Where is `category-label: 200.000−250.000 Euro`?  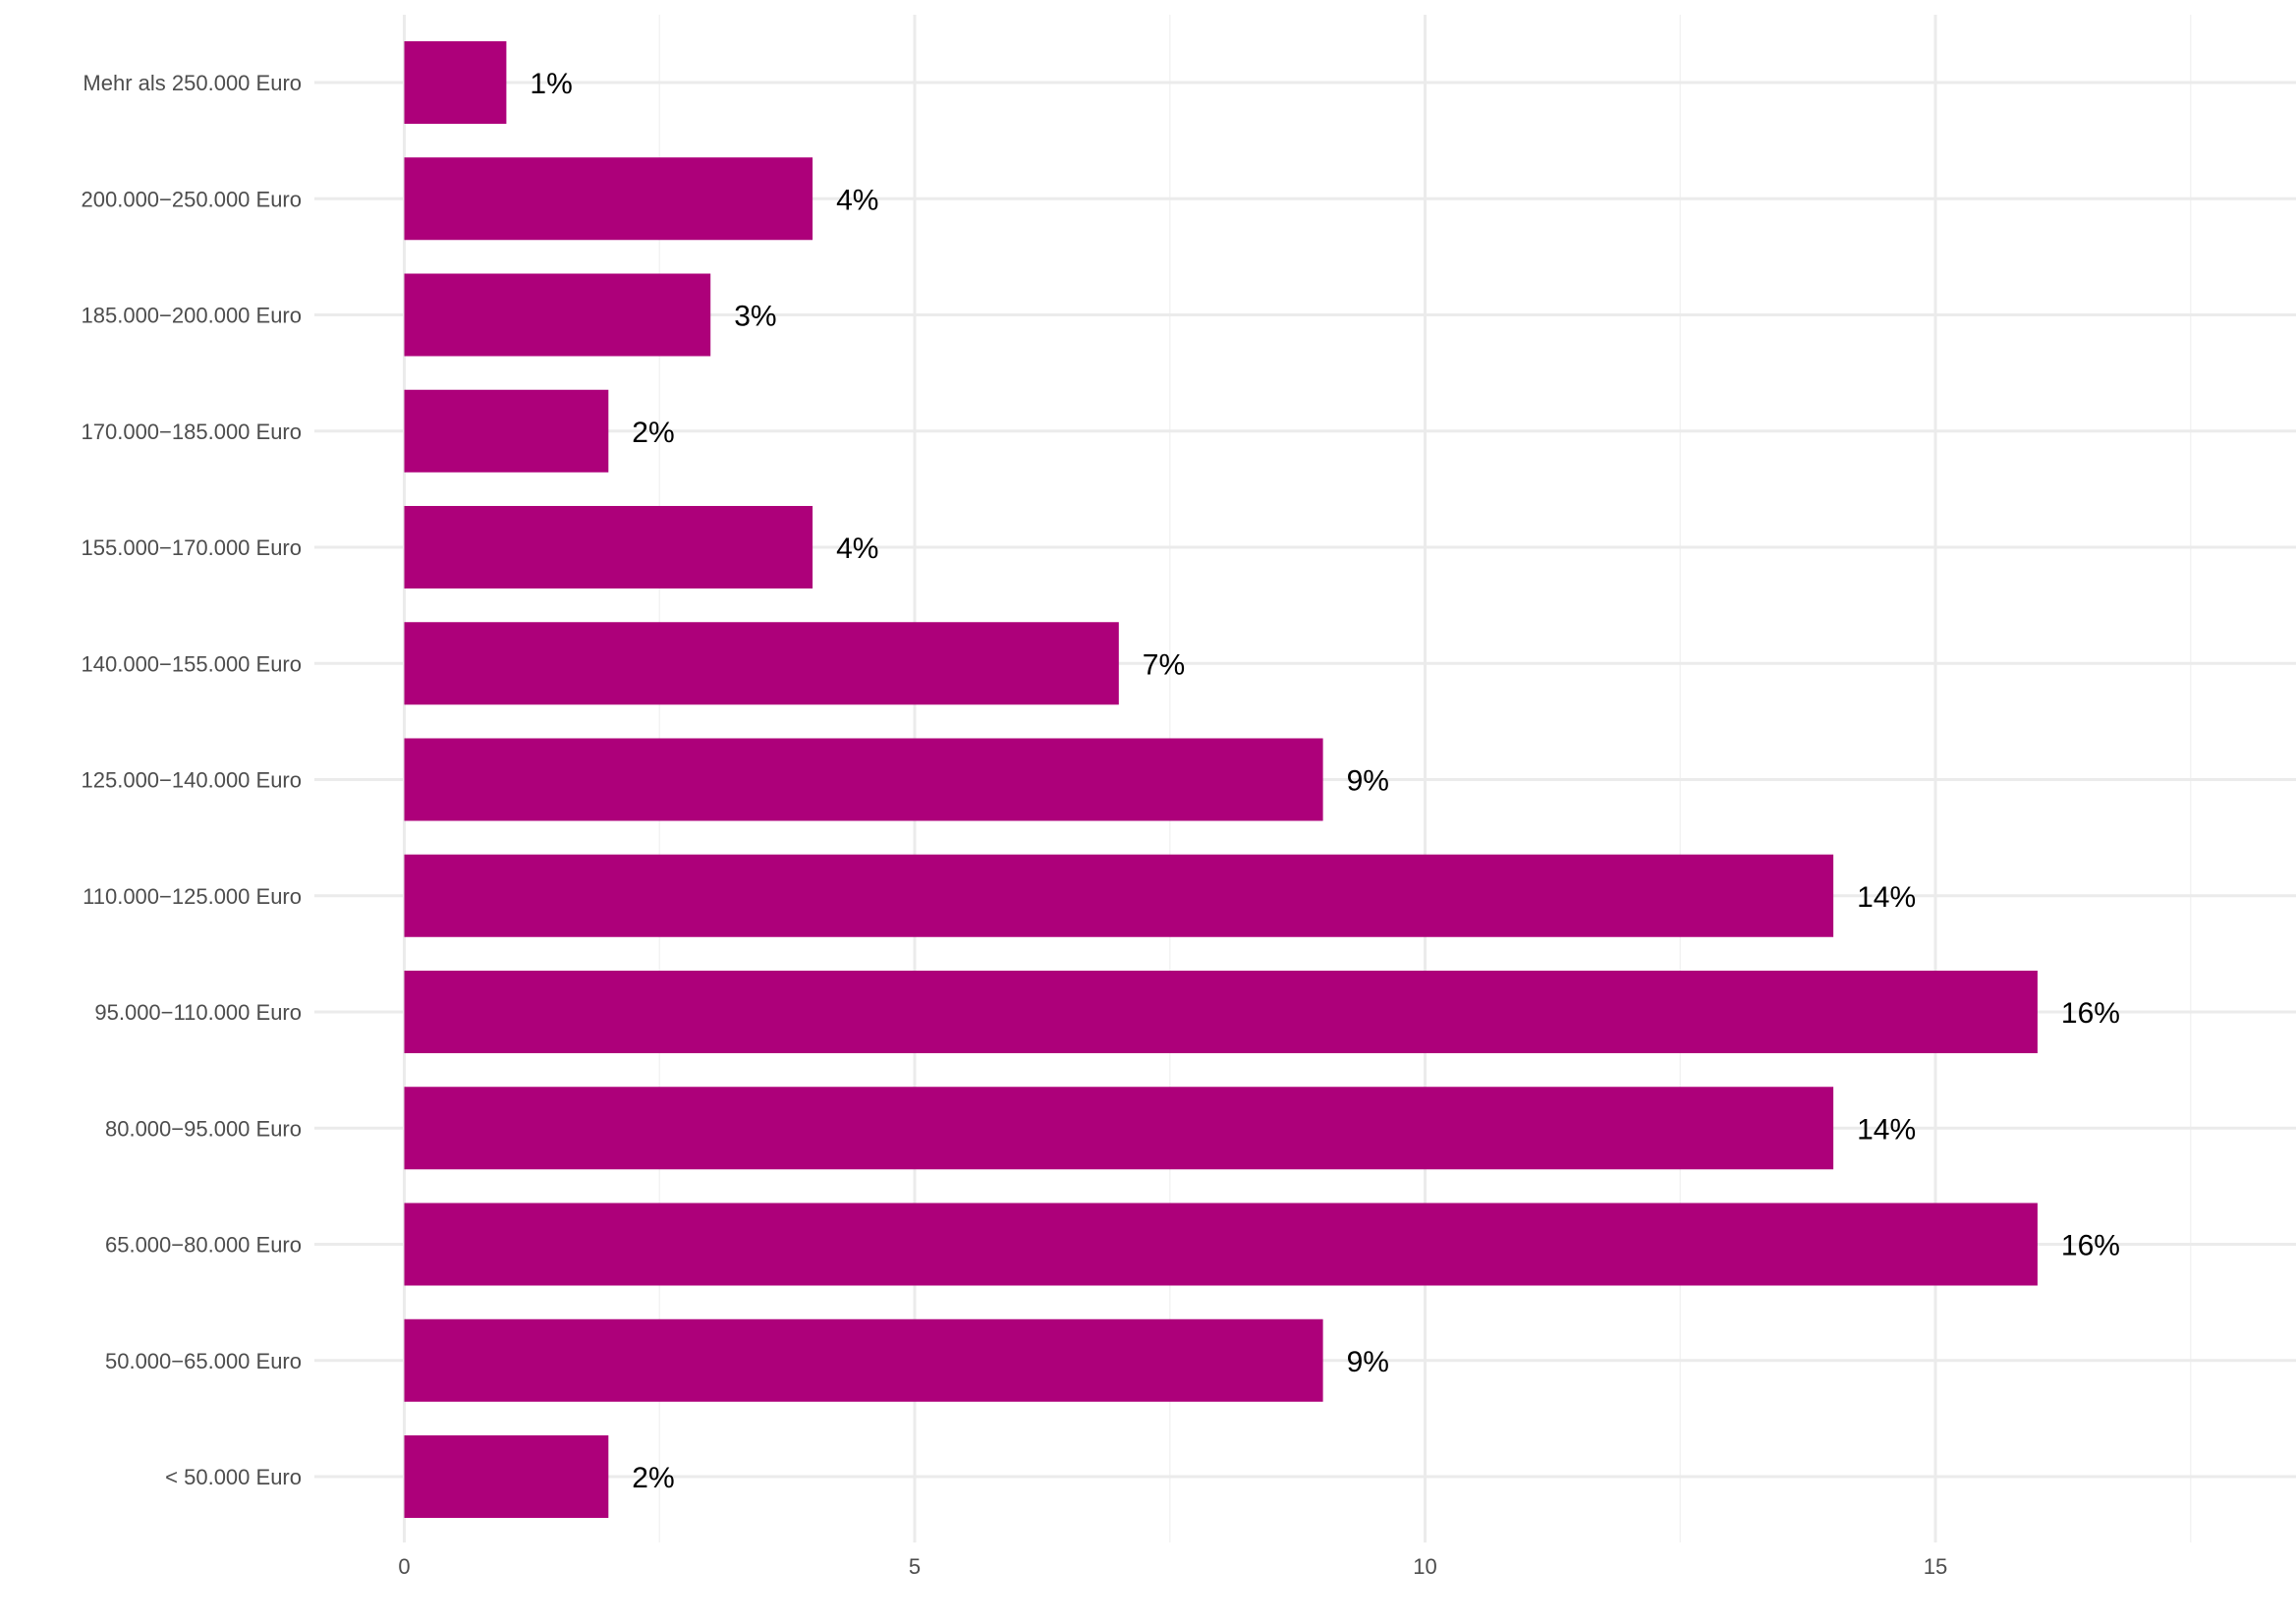
category-label: 200.000−250.000 Euro is located at coordinates (192, 199).